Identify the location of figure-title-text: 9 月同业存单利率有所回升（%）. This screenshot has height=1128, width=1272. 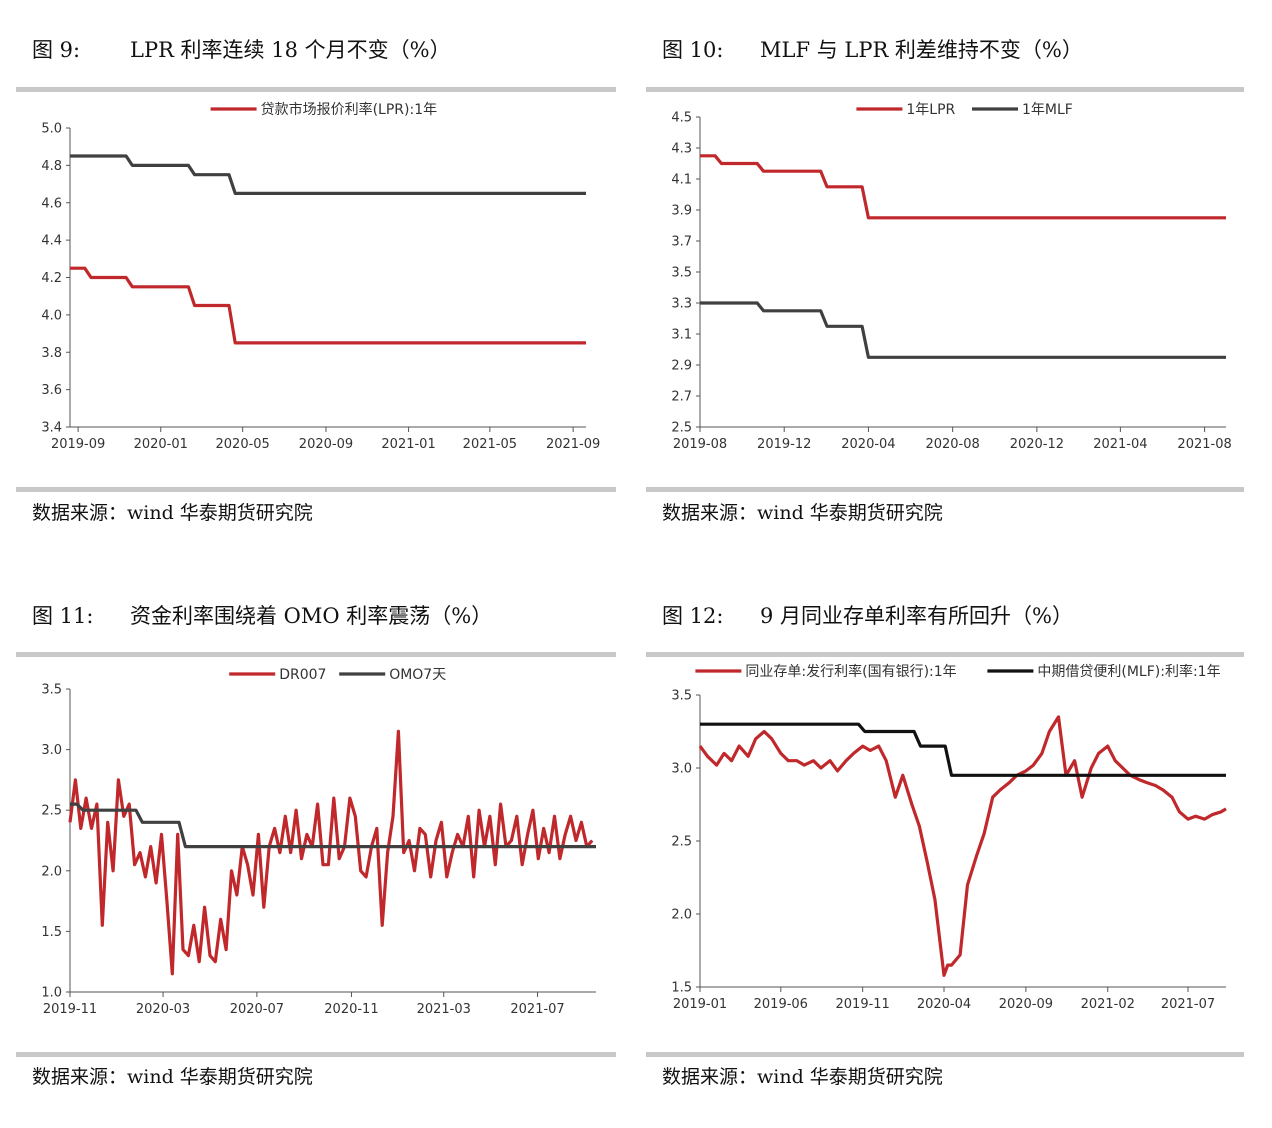
(916, 616).